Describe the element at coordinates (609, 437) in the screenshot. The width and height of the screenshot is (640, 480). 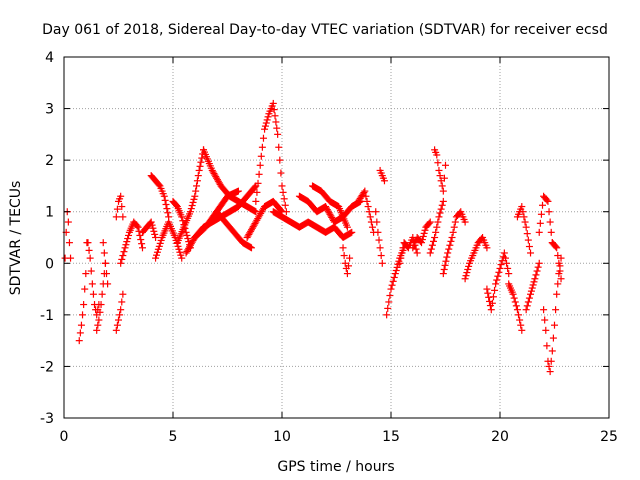
I see `x-tick-label: 25` at that location.